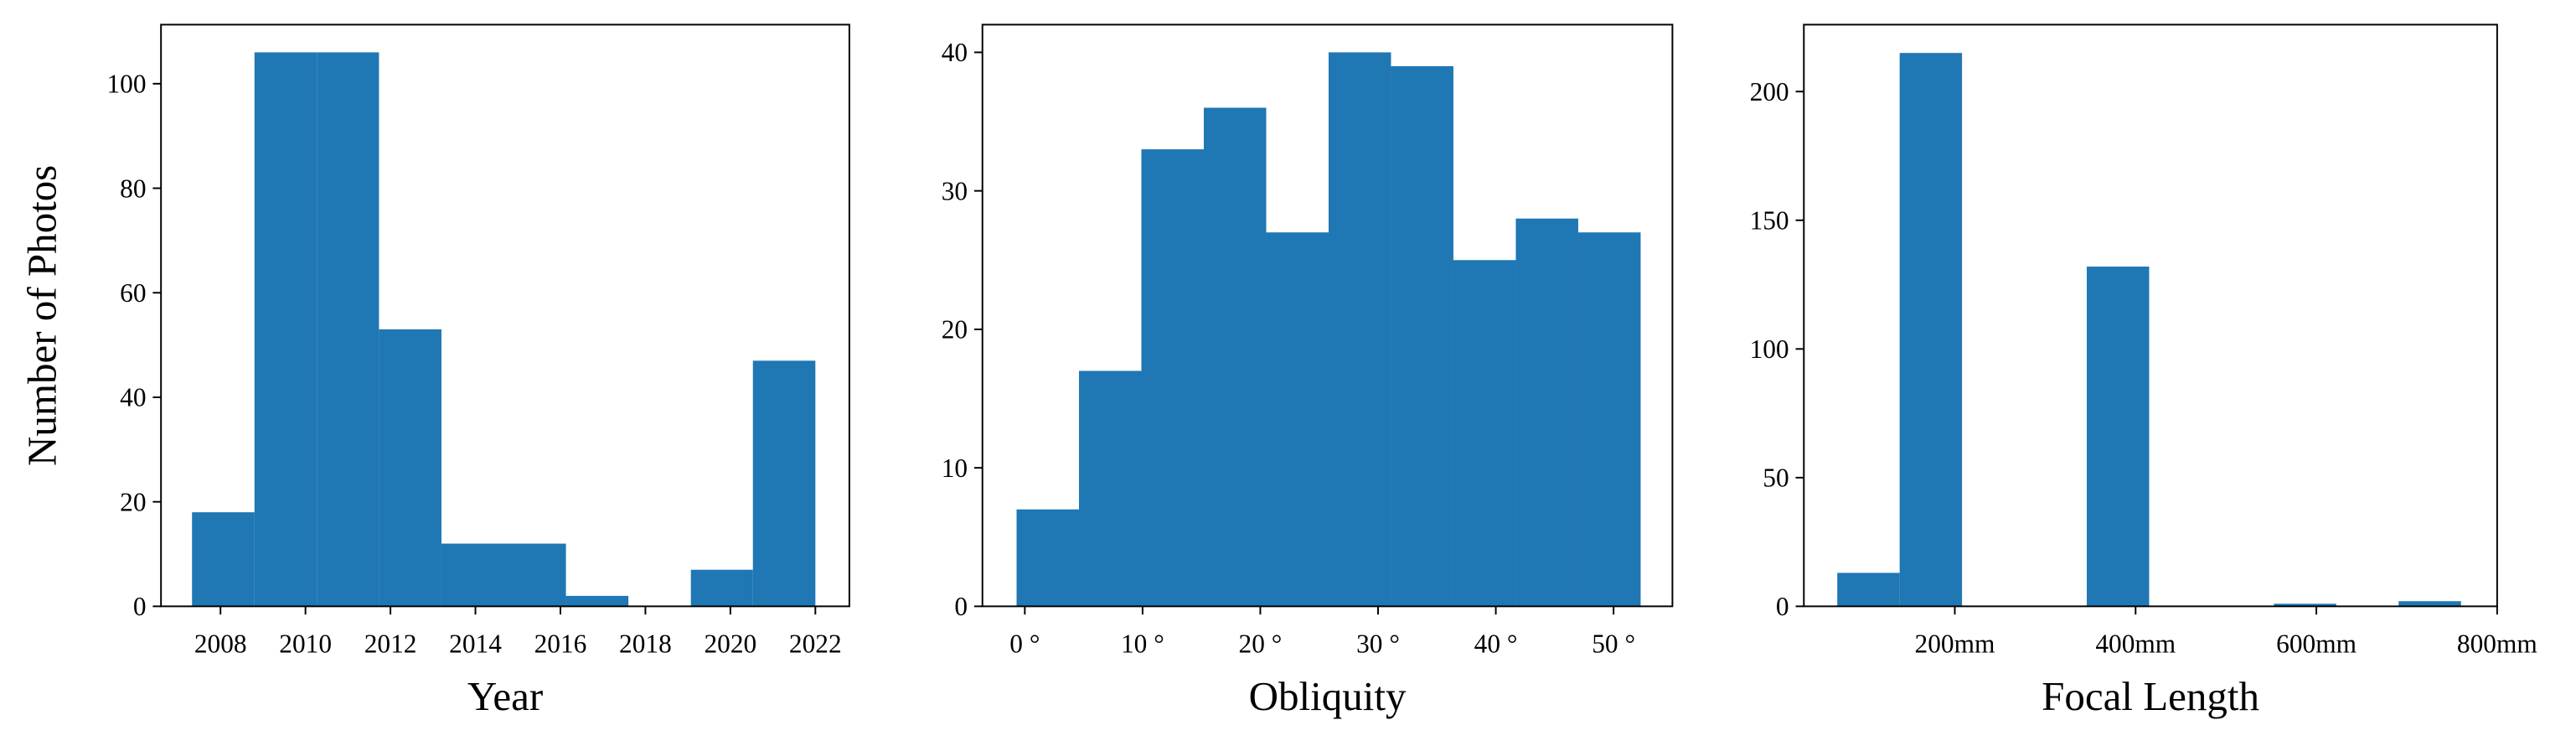 The width and height of the screenshot is (2576, 746). What do you see at coordinates (2497, 643) in the screenshot?
I see `x-tick-label: 800mm` at bounding box center [2497, 643].